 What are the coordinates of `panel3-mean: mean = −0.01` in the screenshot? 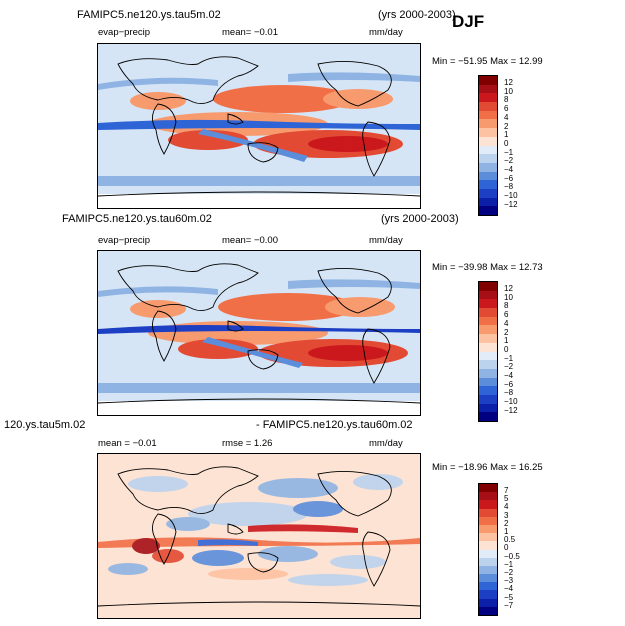 It's located at (127, 443).